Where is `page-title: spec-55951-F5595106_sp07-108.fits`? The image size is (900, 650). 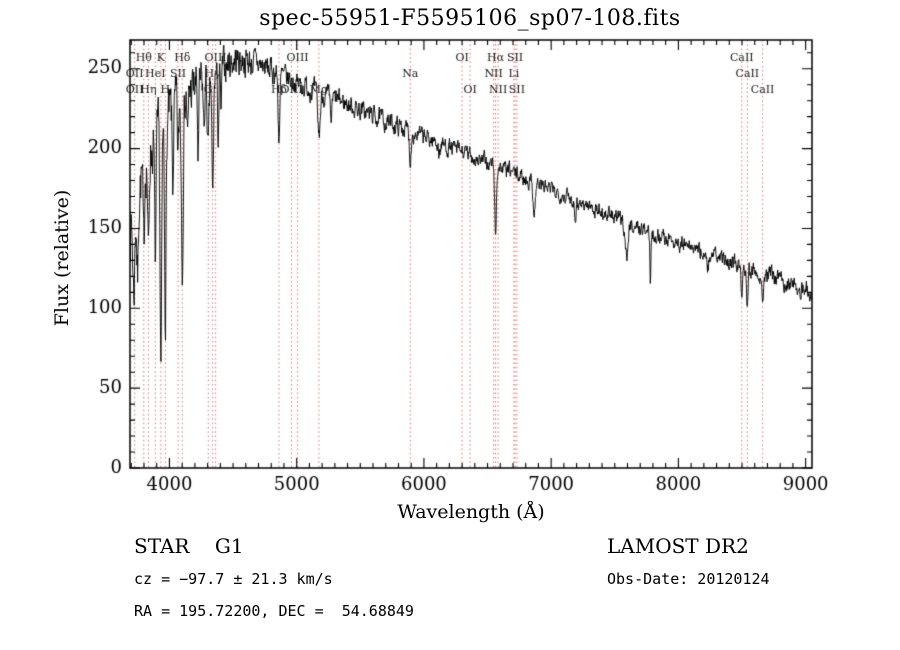
page-title: spec-55951-F5595106_sp07-108.fits is located at coordinates (470, 18).